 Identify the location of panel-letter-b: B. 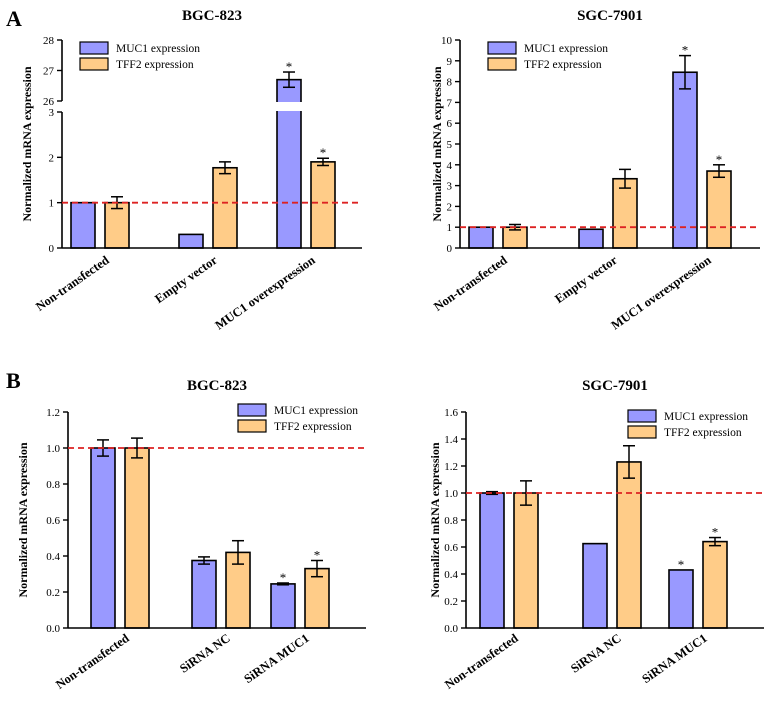
(13, 380).